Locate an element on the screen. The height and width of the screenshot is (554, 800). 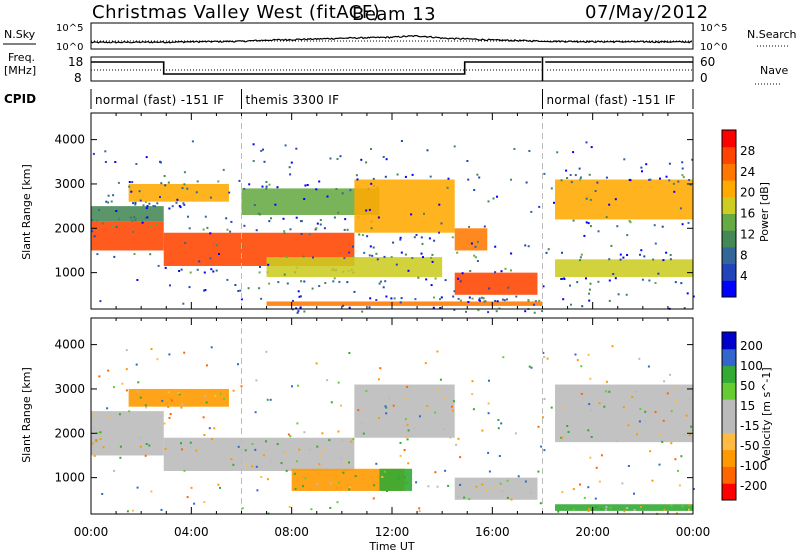
power-ytick-label: 1000 is located at coordinates (69, 273).